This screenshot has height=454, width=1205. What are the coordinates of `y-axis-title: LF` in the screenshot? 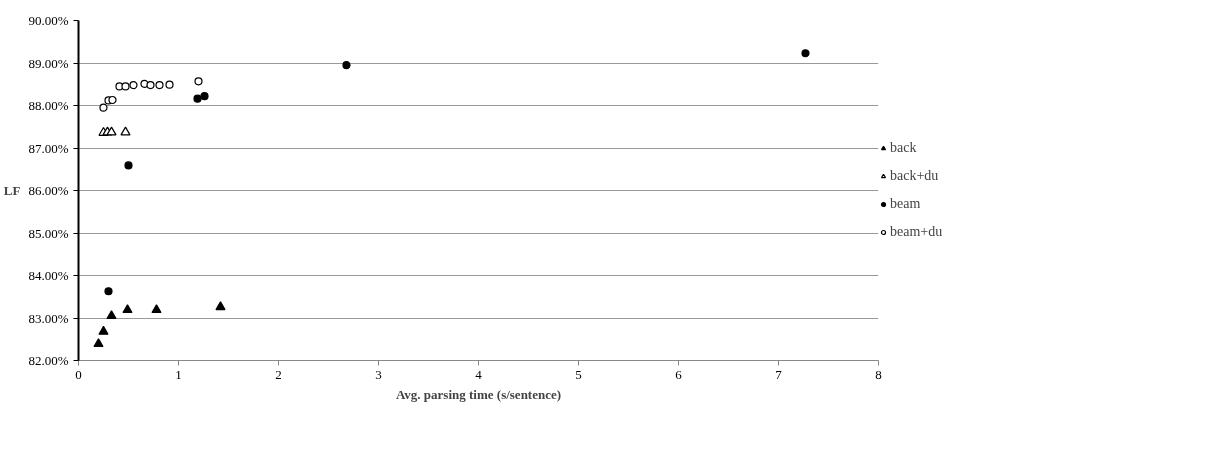 It's located at (12, 190).